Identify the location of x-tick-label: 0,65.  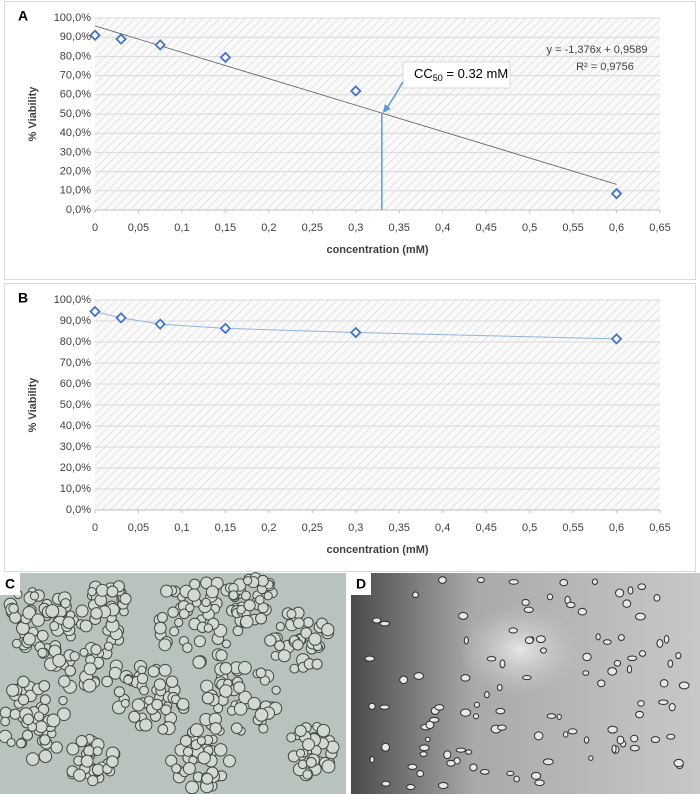
(659, 228).